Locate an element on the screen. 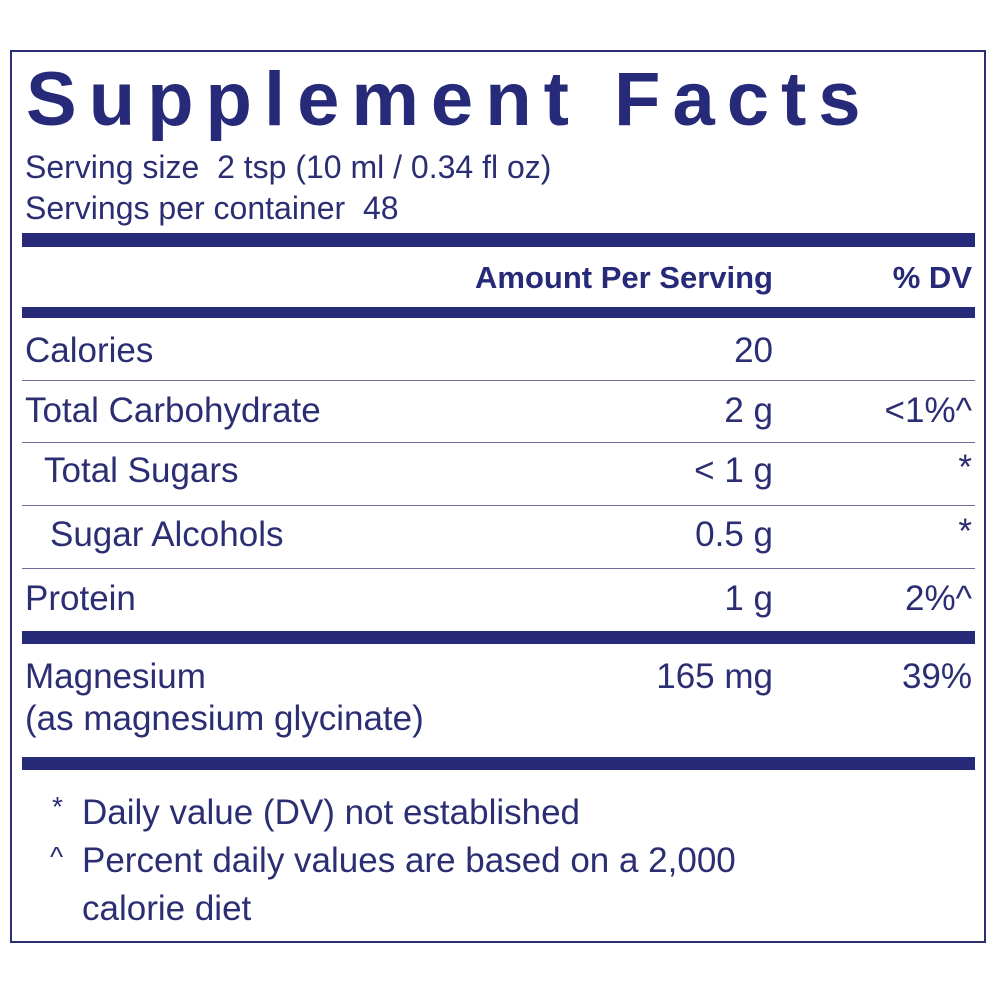  footnote-mark: * is located at coordinates (57, 806).